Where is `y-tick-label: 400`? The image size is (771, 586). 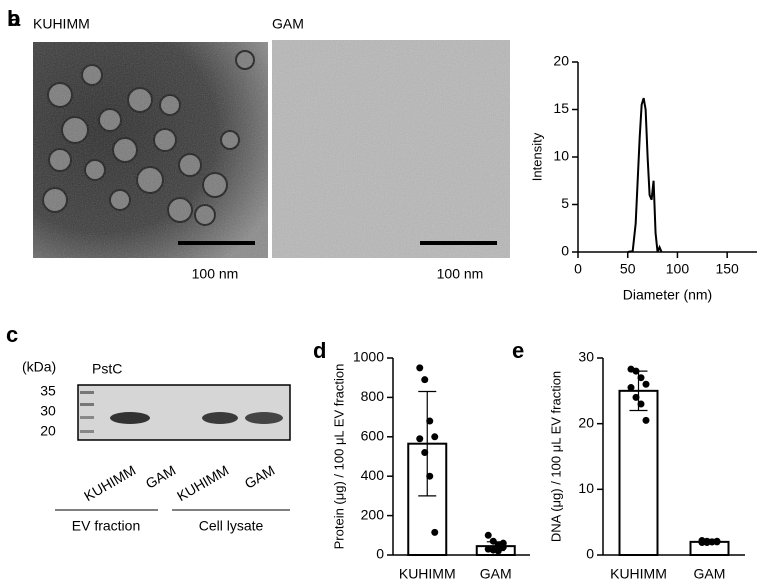
y-tick-label: 400 is located at coordinates (373, 475).